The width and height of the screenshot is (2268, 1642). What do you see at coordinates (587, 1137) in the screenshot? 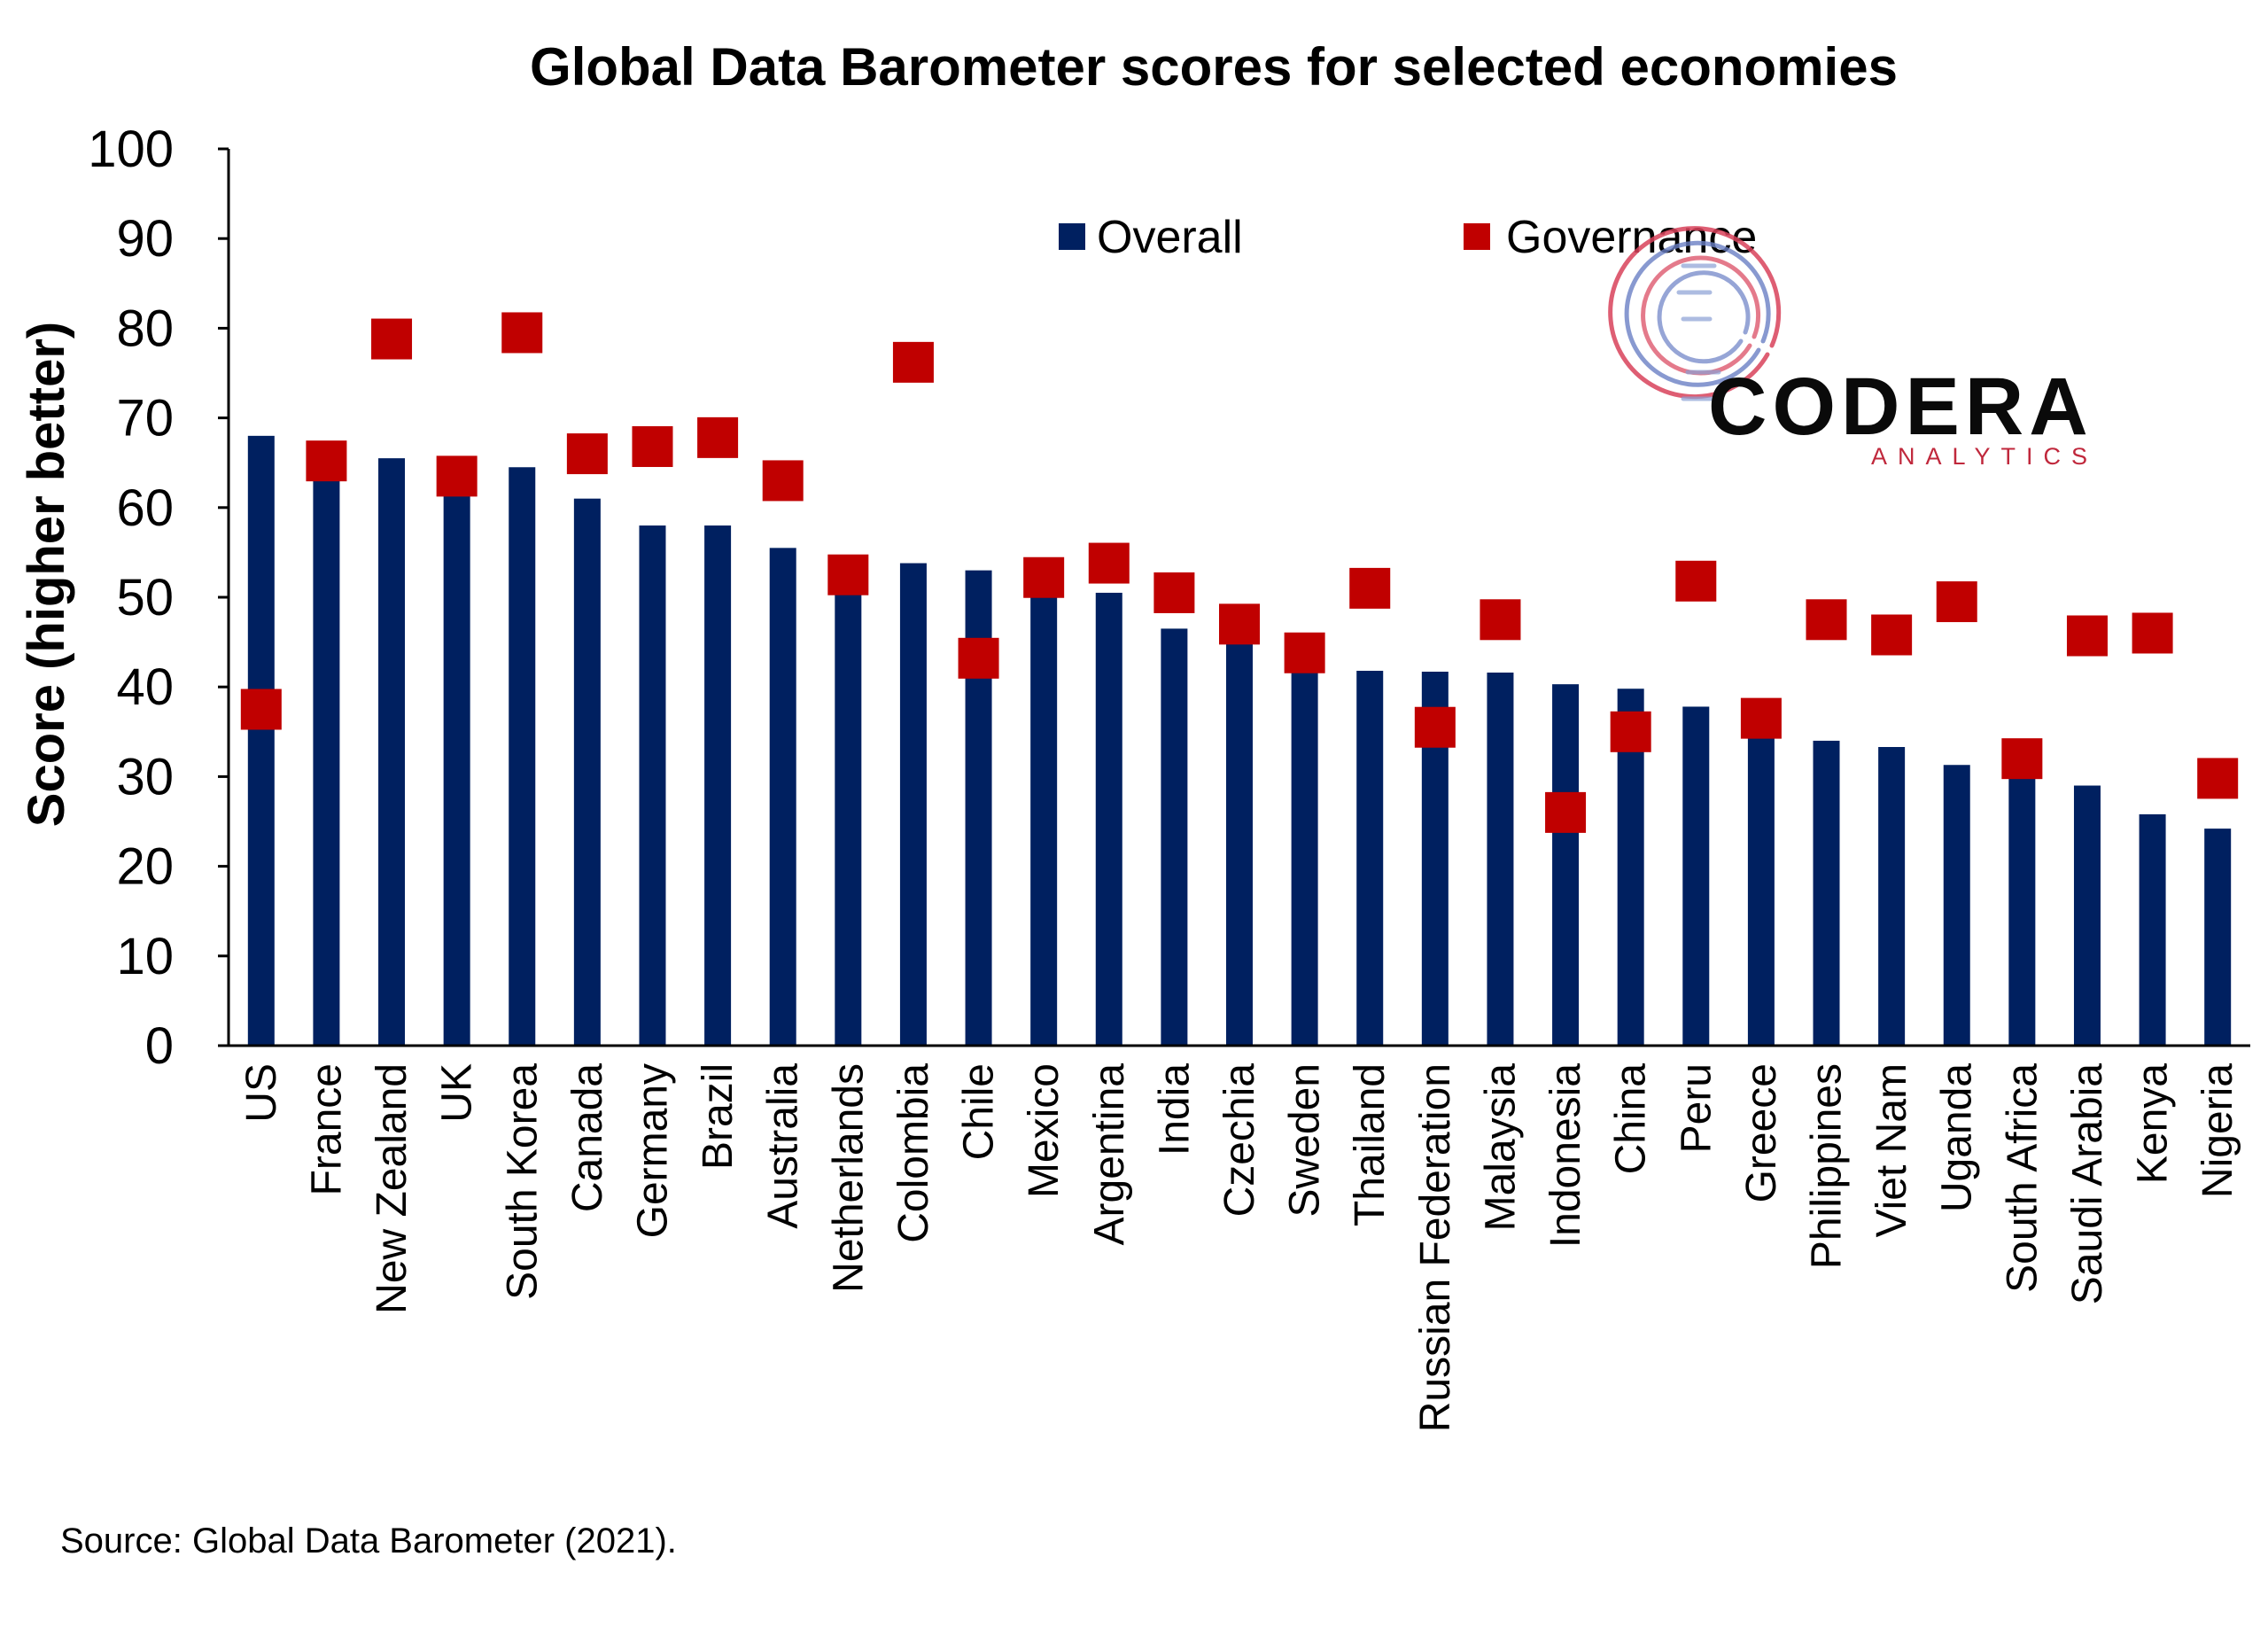
I see `x-tick-label: Canada` at bounding box center [587, 1137].